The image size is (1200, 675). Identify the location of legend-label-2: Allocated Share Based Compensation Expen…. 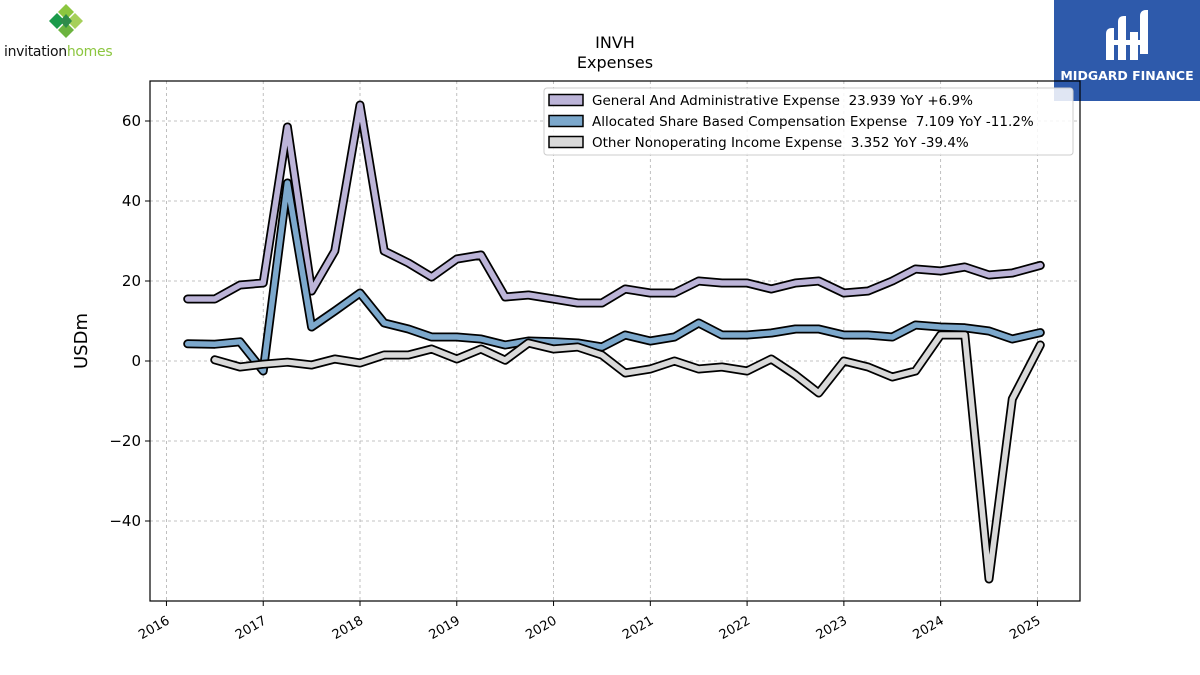
(813, 122).